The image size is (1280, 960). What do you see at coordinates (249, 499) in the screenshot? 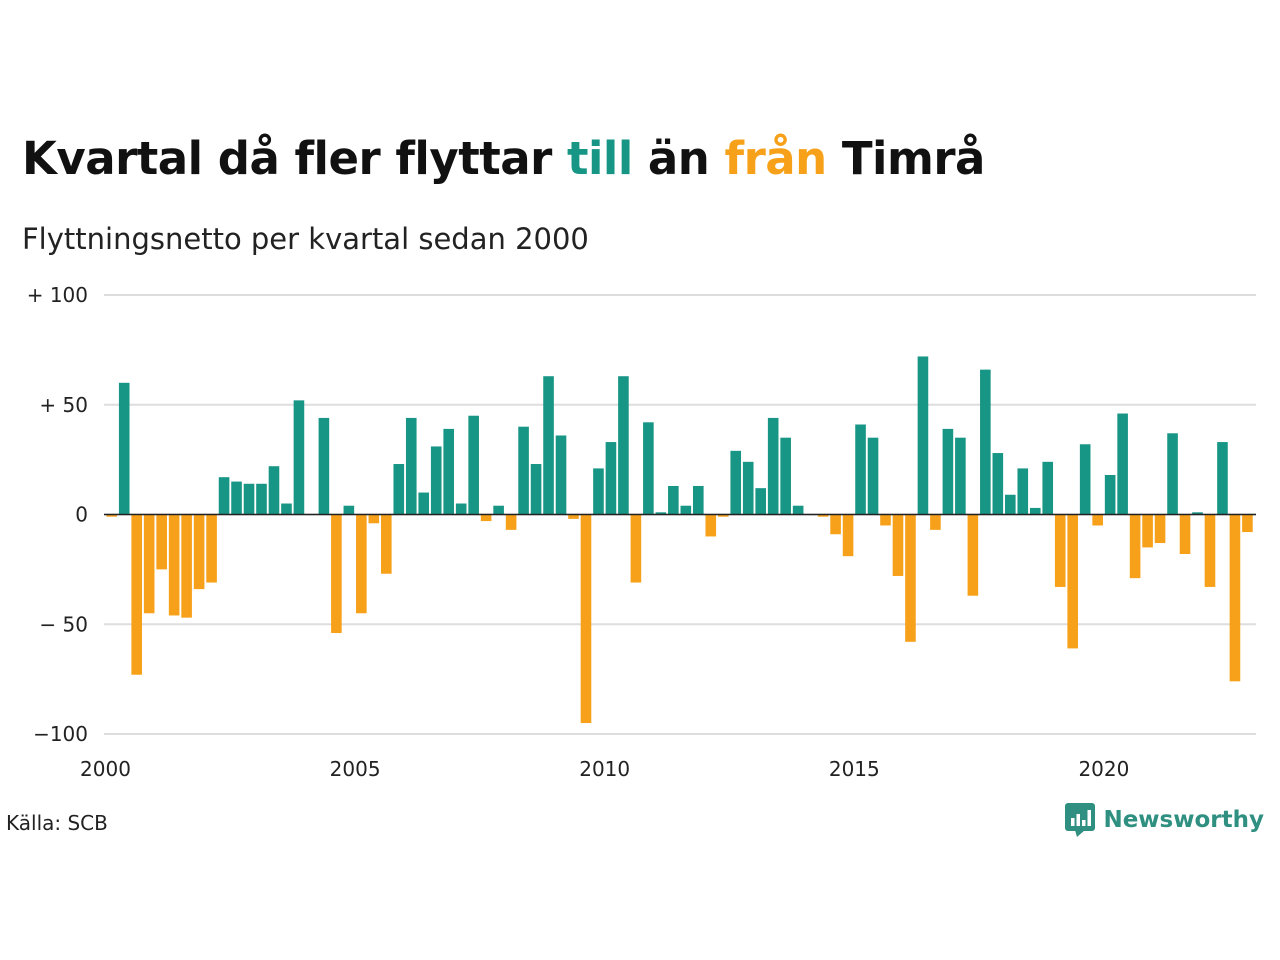
I see `bar-2002-q4` at bounding box center [249, 499].